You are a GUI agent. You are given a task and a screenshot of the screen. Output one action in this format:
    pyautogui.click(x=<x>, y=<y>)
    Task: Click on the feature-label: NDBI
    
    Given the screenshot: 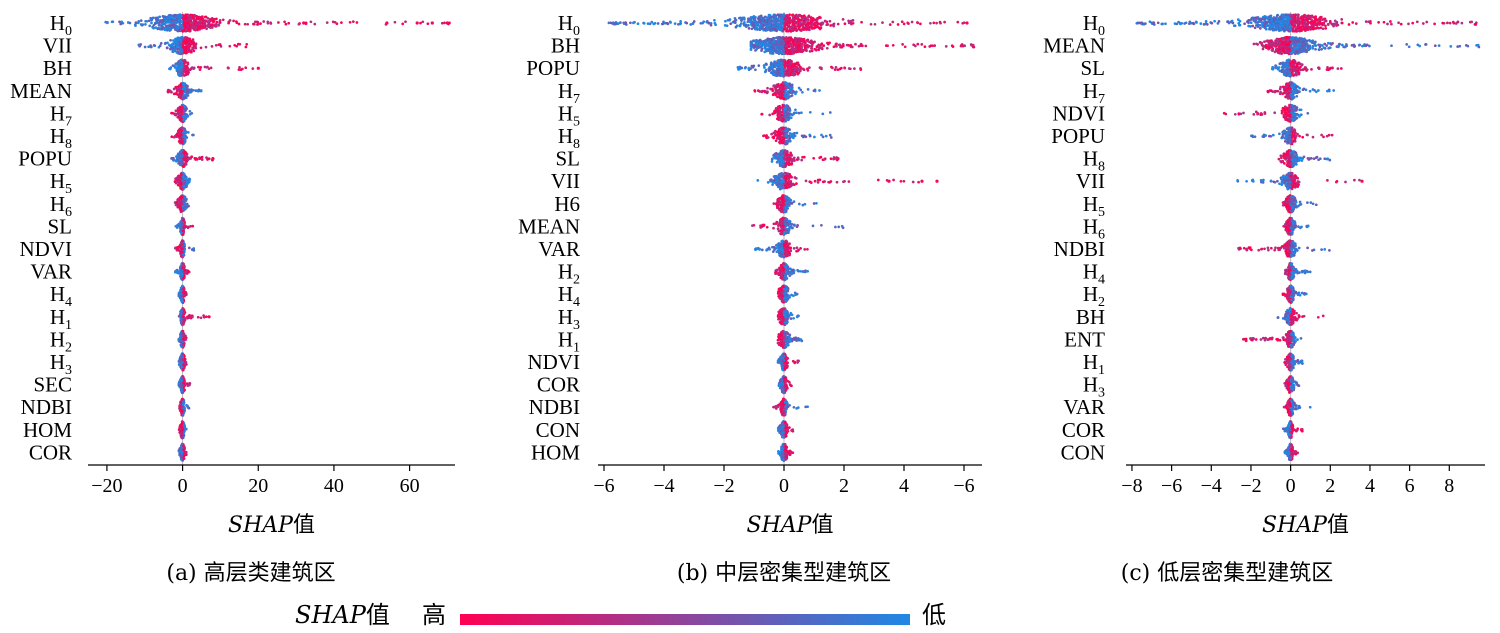 What is the action you would take?
    pyautogui.click(x=46, y=407)
    